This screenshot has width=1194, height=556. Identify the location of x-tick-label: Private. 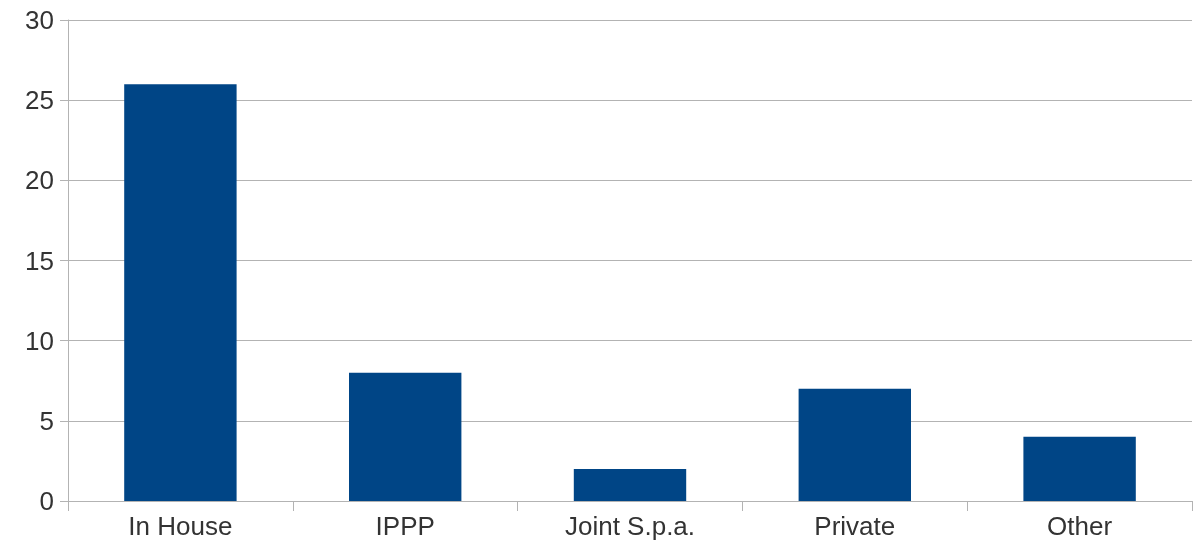
(855, 526).